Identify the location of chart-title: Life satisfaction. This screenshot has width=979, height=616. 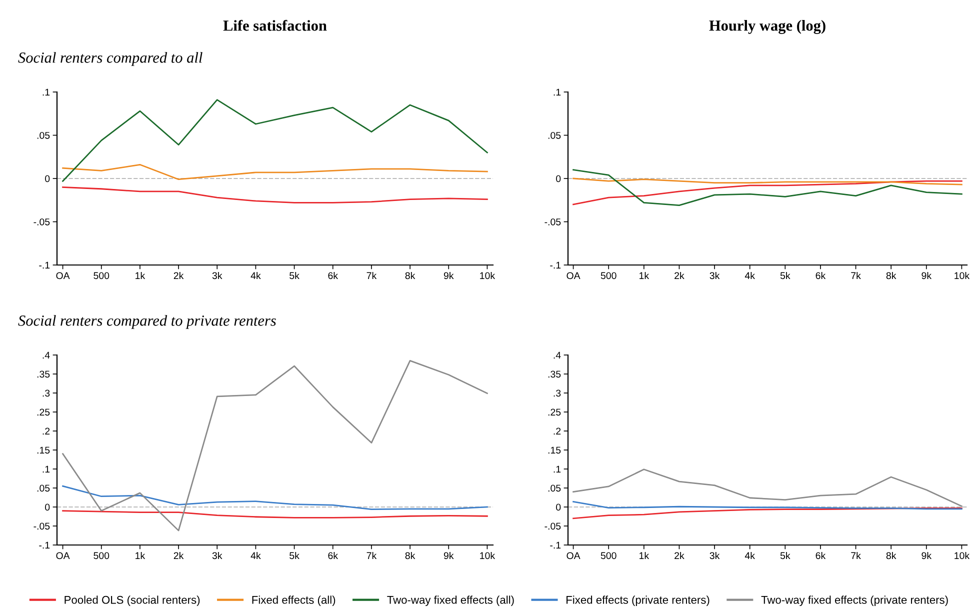
(275, 25).